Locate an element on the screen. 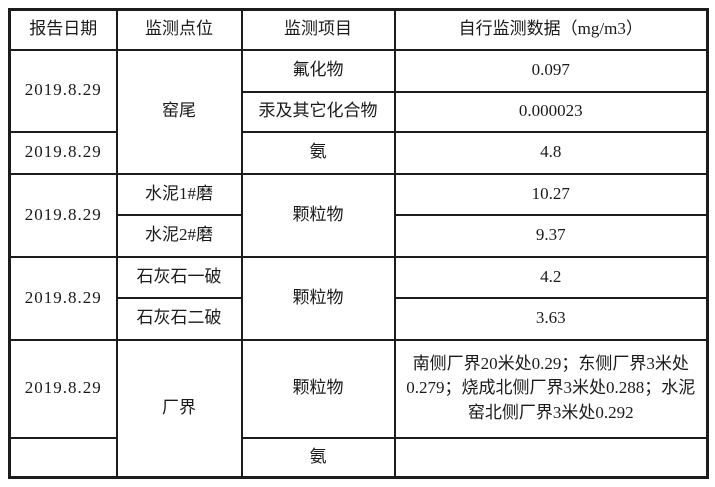 The height and width of the screenshot is (487, 715). table-header-row: 报告日期 监测点位 监测项目 自行监测数据（mg/m3） is located at coordinates (358, 29).